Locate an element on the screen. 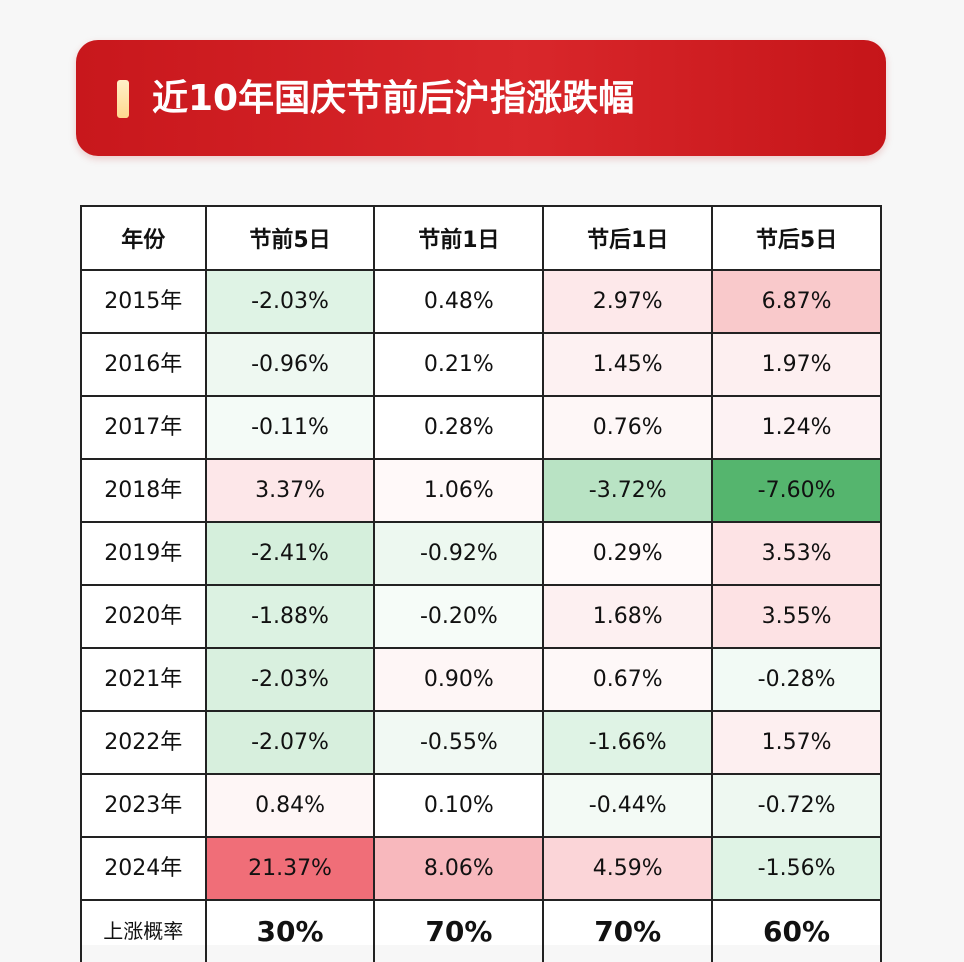  value-cell: 0.21% is located at coordinates (459, 364).